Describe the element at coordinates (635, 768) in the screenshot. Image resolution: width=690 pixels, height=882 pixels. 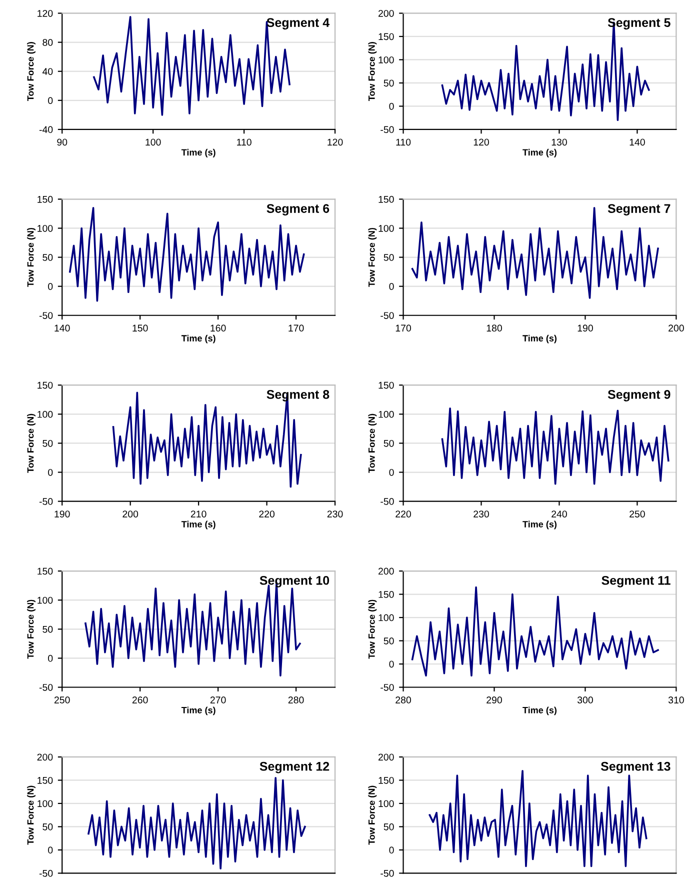
I see `chart-title: Segment 13` at that location.